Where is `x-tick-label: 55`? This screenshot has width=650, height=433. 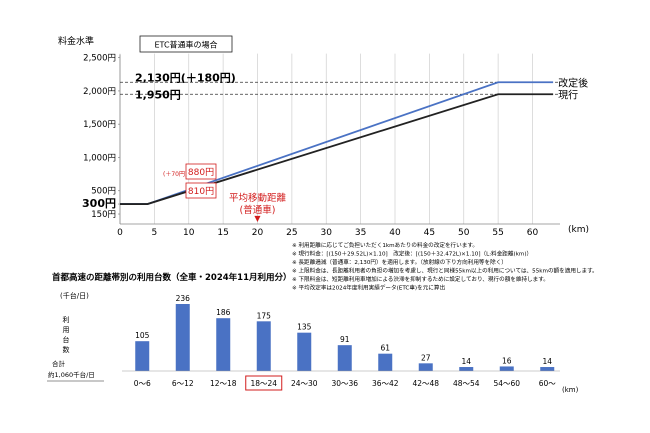 x-tick-label: 55 is located at coordinates (497, 233).